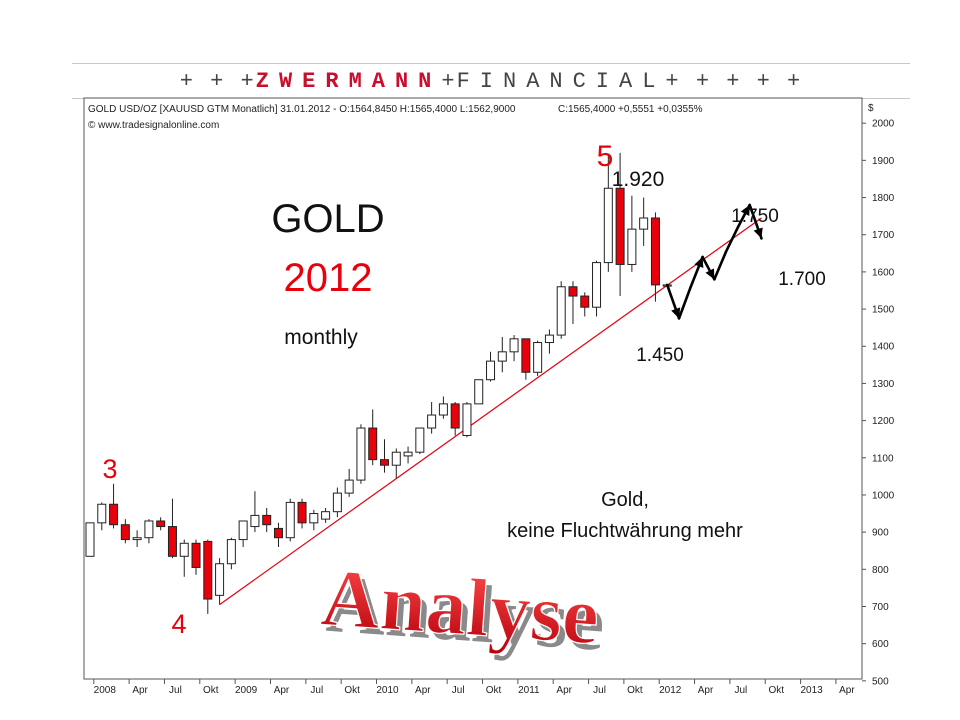 Image resolution: width=960 pixels, height=720 pixels. Describe the element at coordinates (348, 81) in the screenshot. I see `banner-brand-zwermann: ZWERMANN` at that location.